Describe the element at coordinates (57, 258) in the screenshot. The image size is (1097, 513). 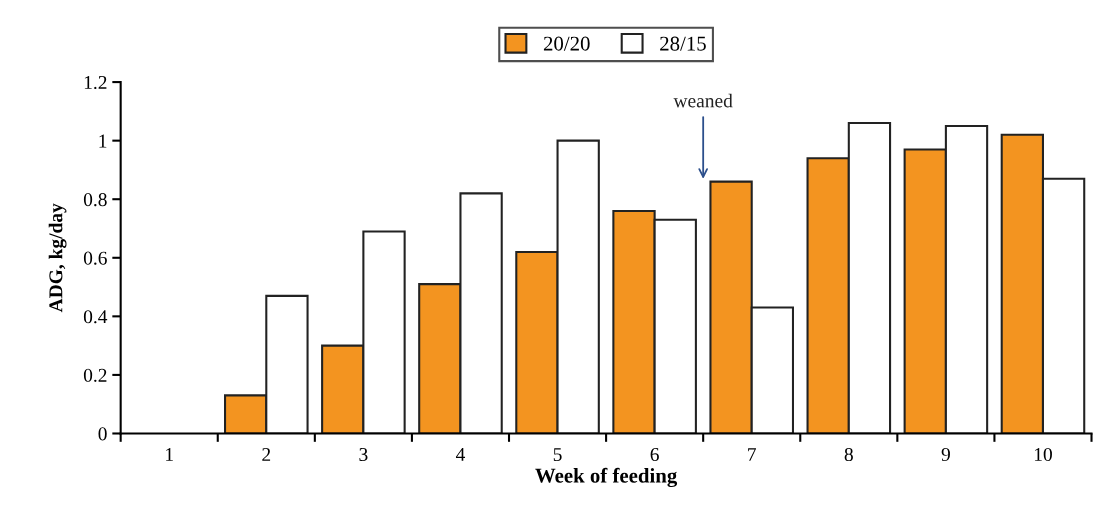
I see `y-axis-title: ADG, kg/day` at that location.